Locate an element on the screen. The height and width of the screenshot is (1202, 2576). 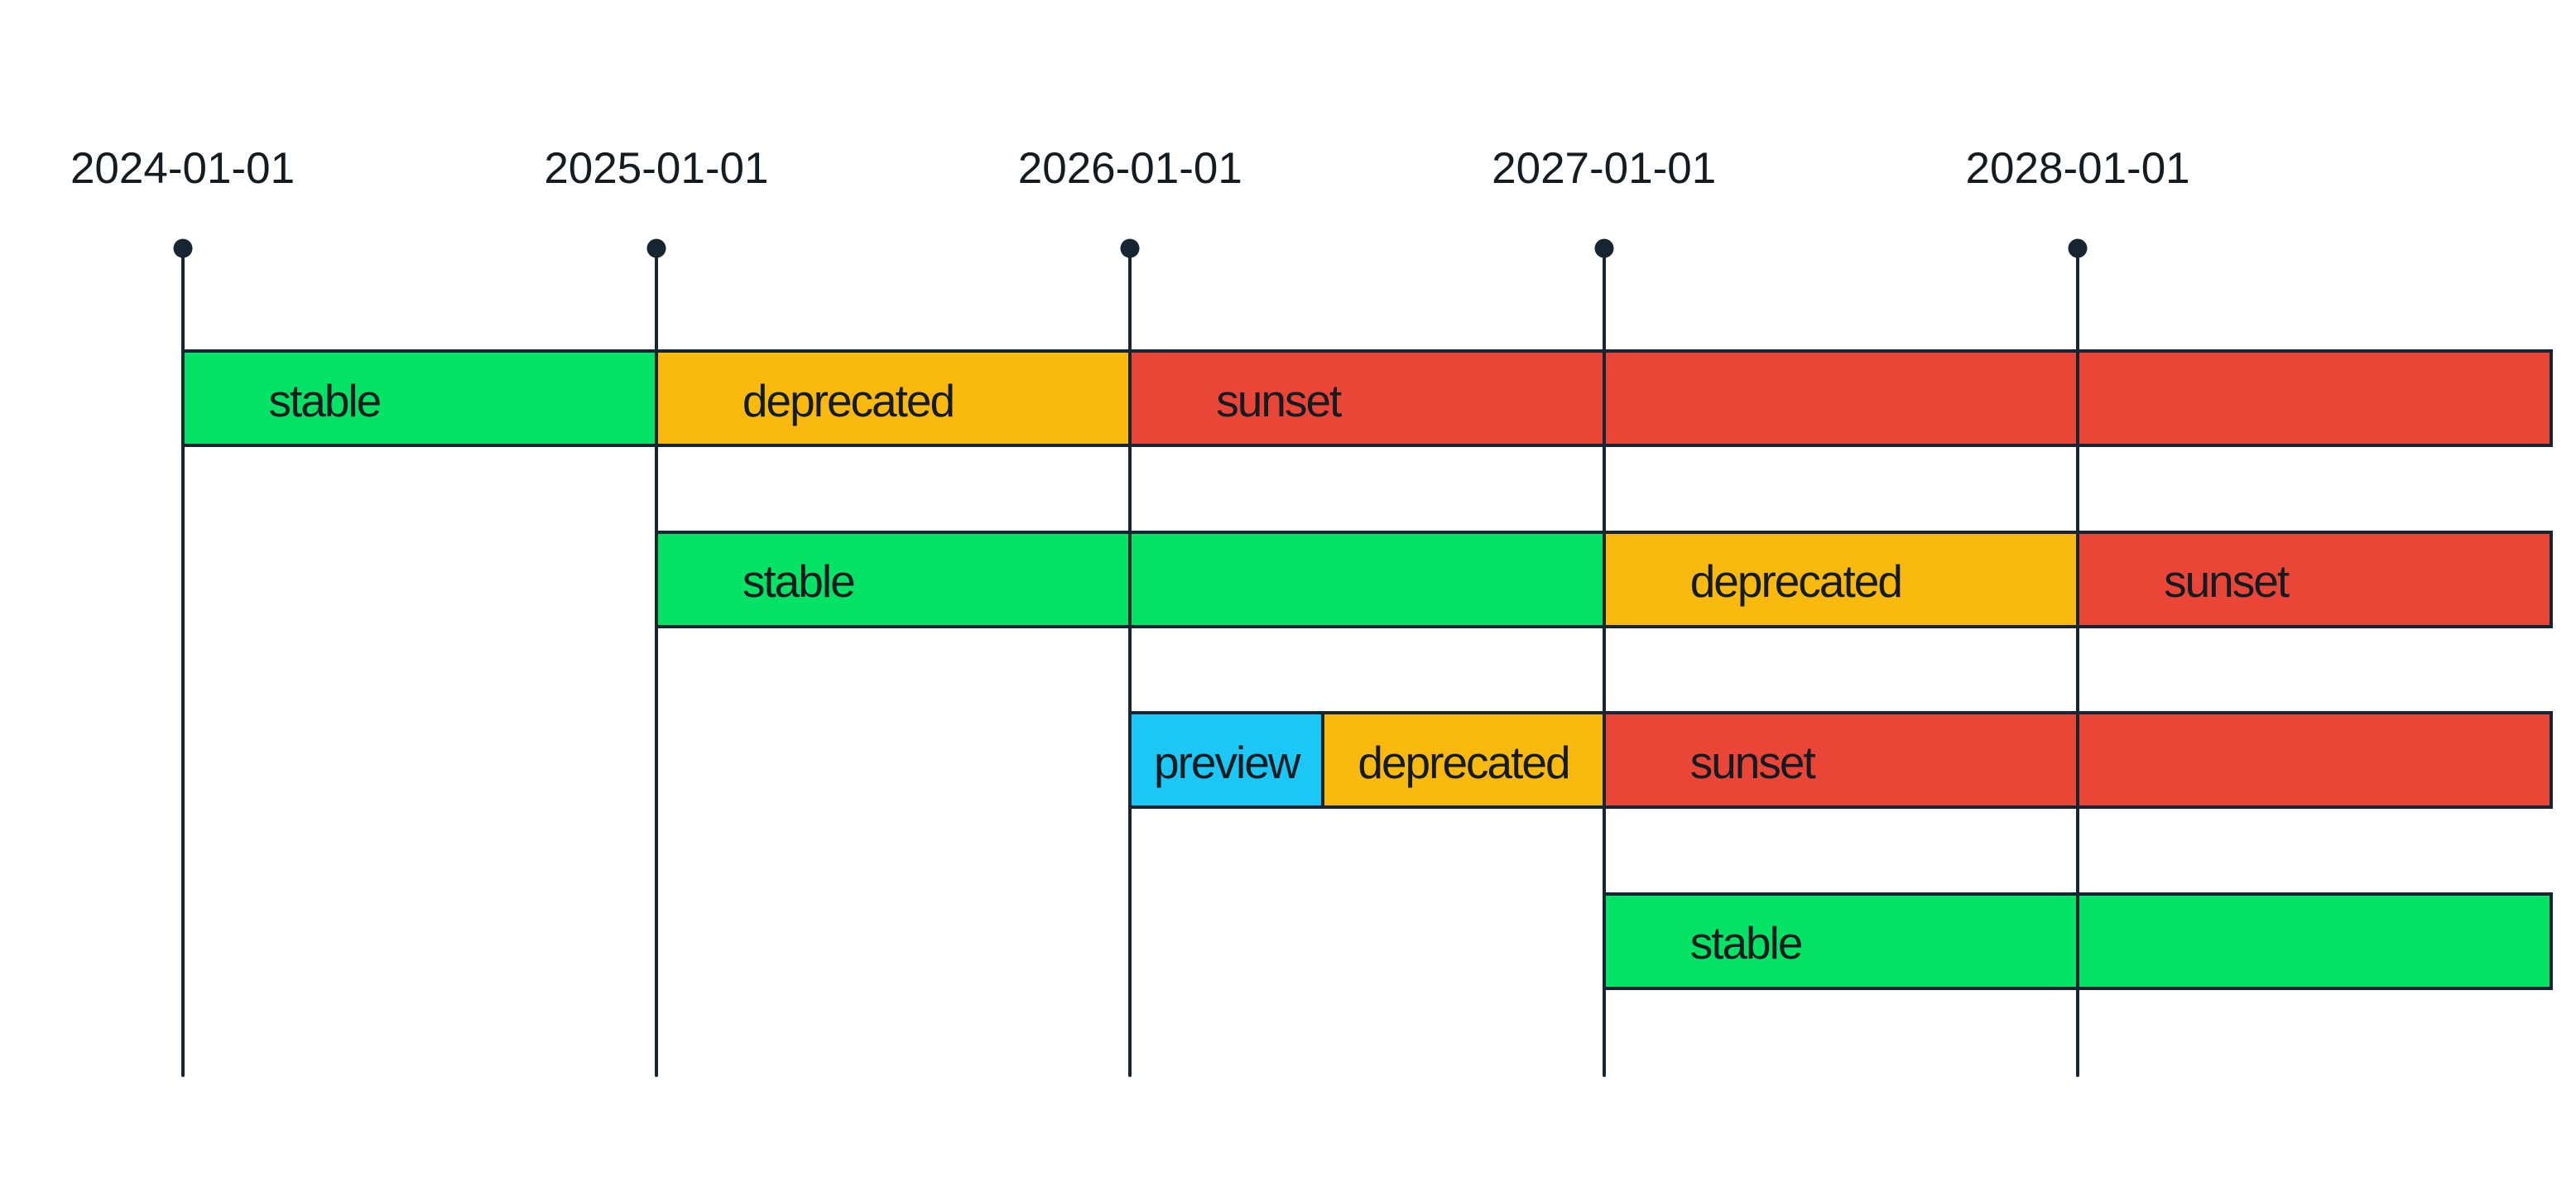
date-label: 2028-01-01 is located at coordinates (2077, 168).